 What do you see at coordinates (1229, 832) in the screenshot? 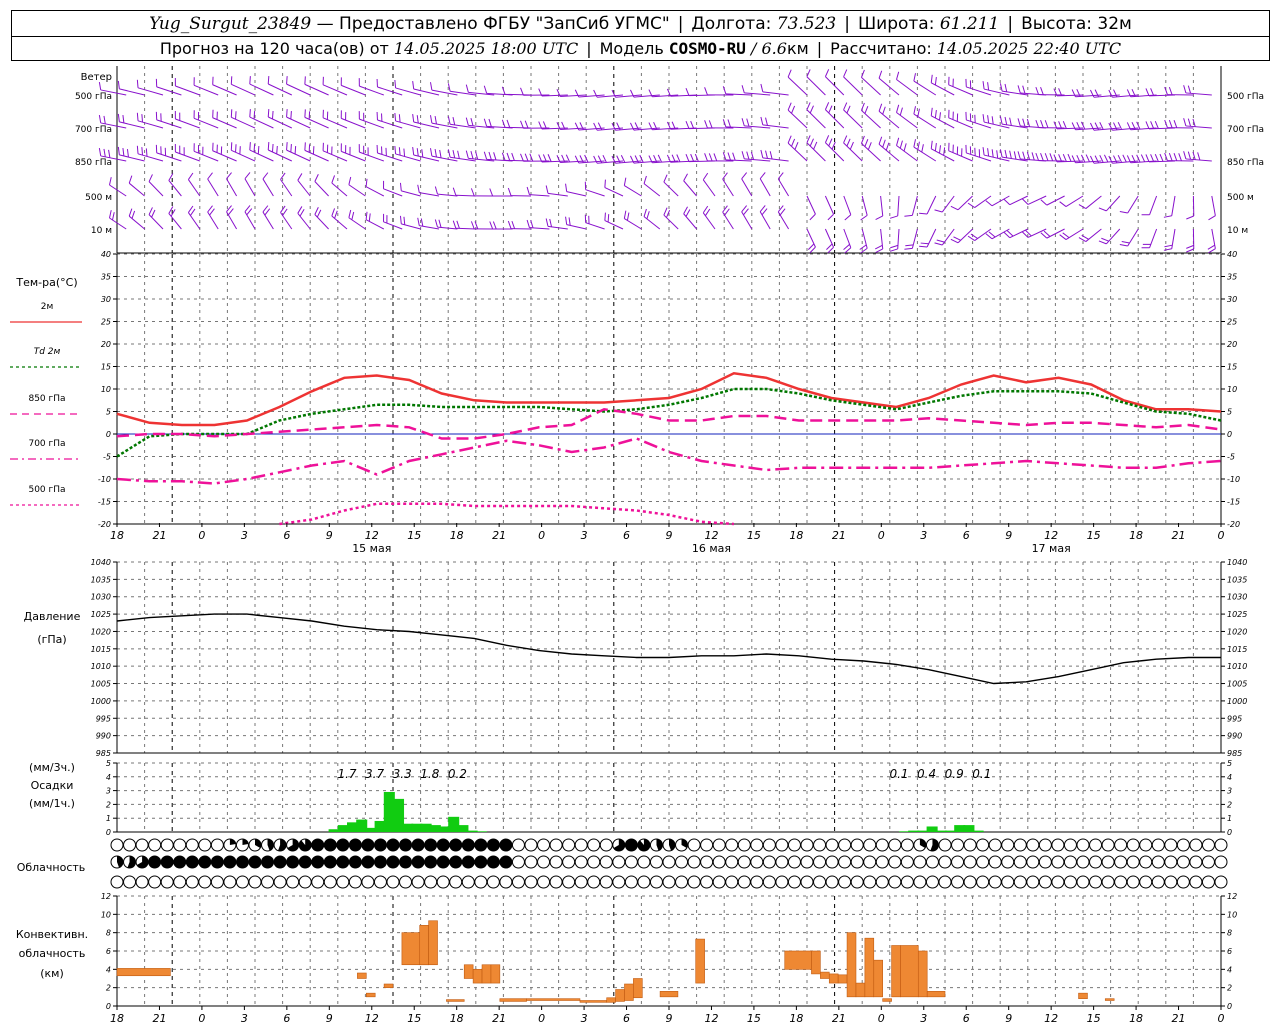
I see `precip-ytick-label: 0` at bounding box center [1229, 832].